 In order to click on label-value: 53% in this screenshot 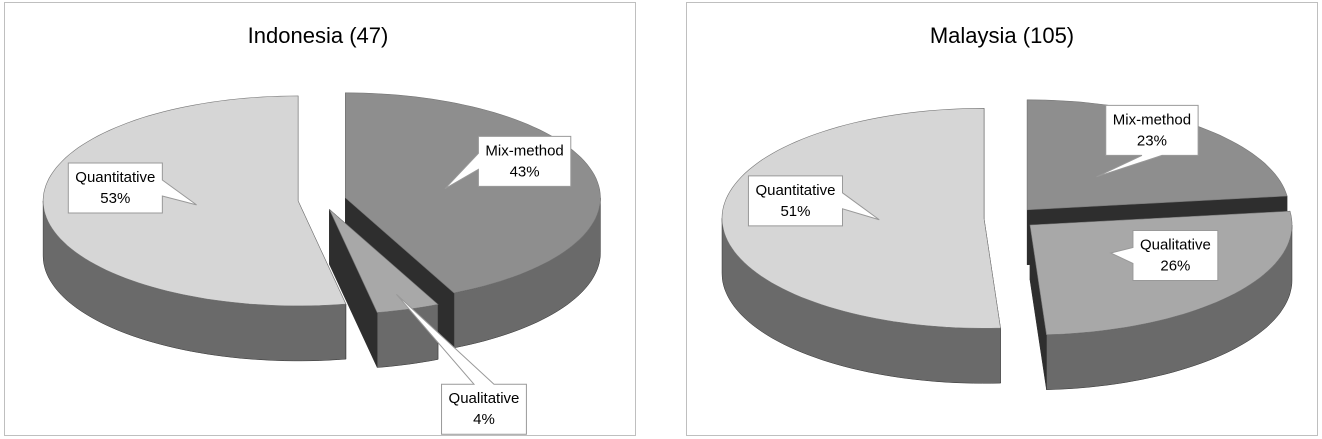, I will do `click(115, 198)`.